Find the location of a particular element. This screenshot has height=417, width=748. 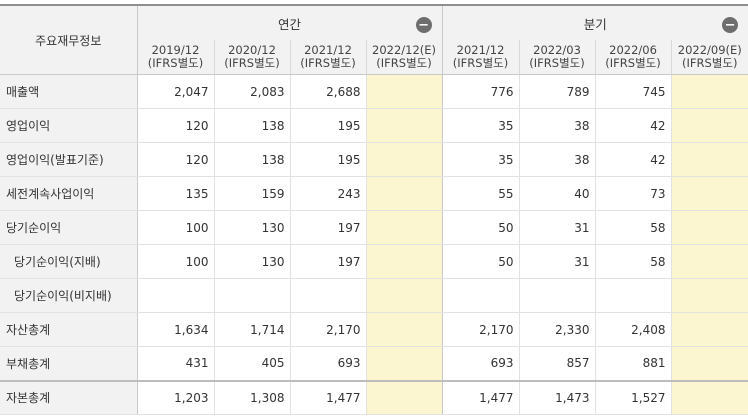

value-cell: 2,330 is located at coordinates (557, 329).